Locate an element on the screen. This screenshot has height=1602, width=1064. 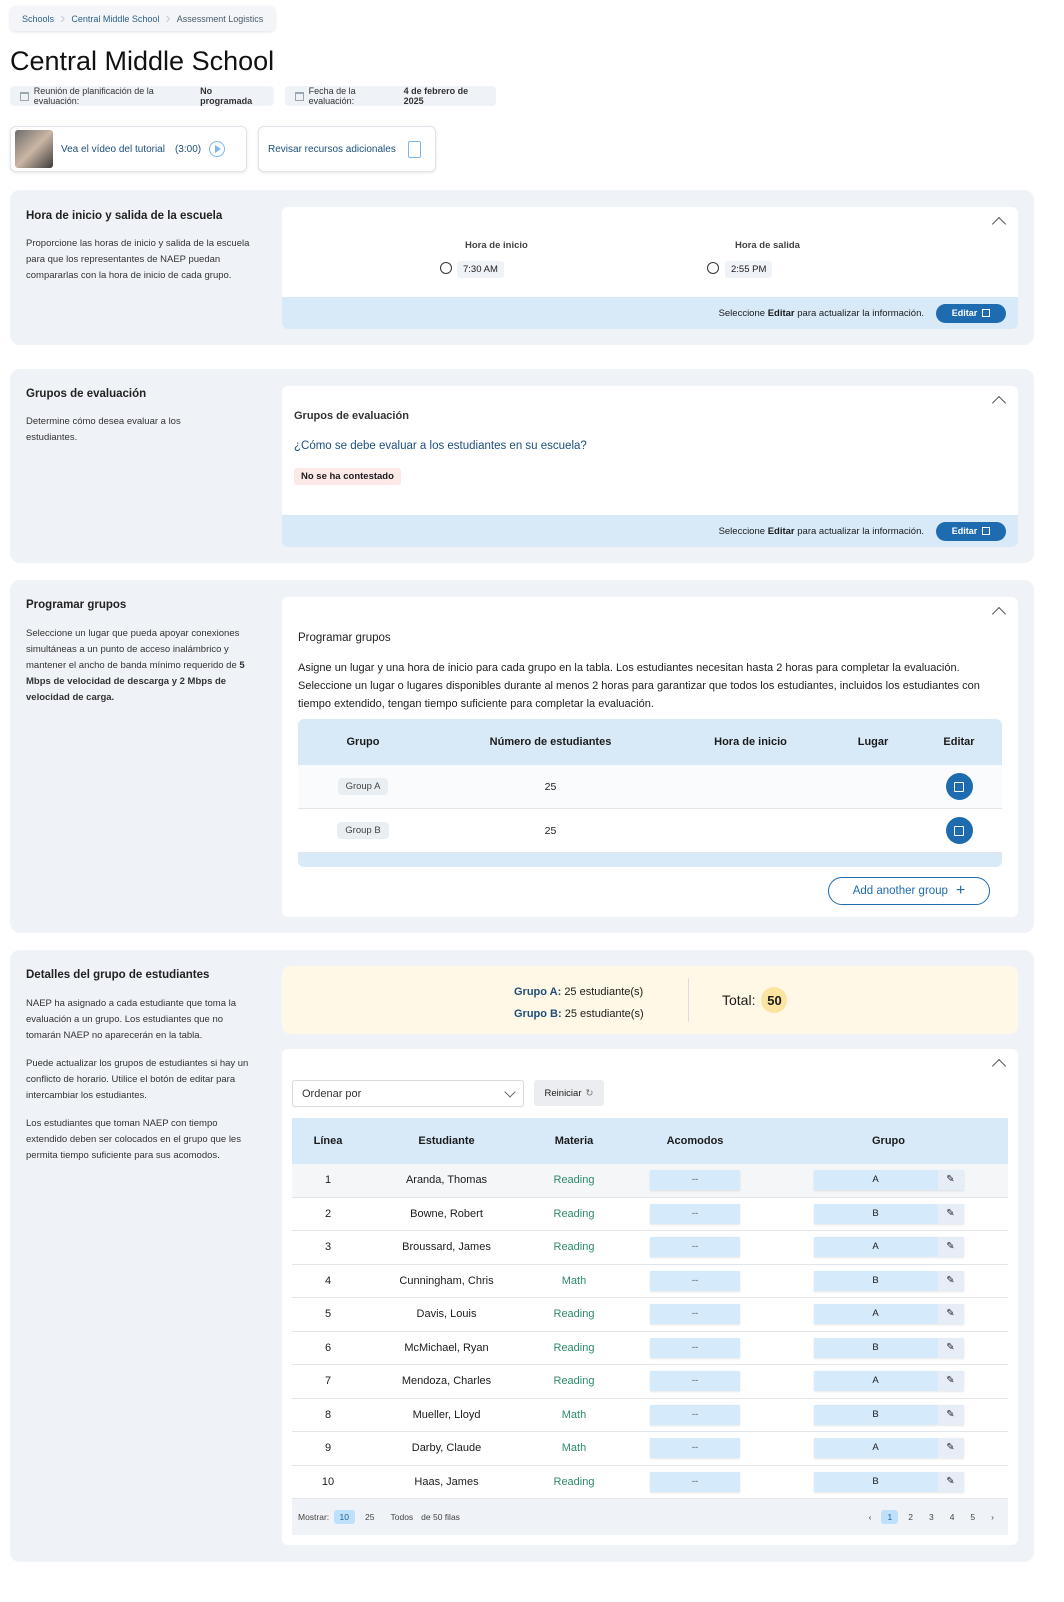
chevron-right-icon: › is located at coordinates (168, 18).